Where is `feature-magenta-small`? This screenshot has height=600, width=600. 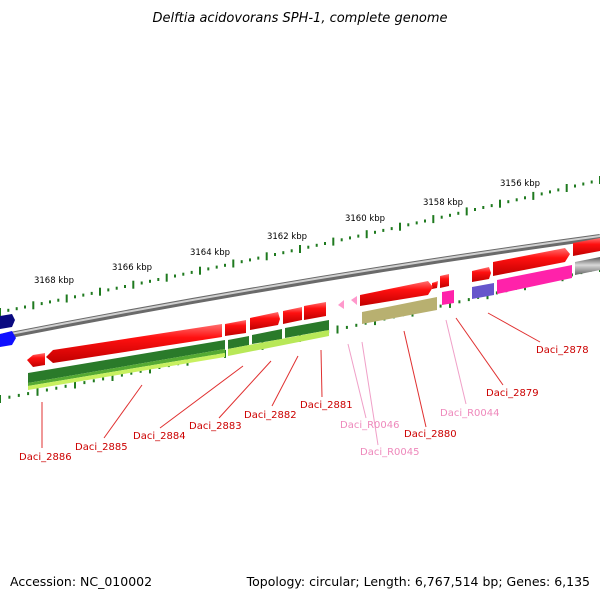
feature-magenta-small is located at coordinates (448, 297).